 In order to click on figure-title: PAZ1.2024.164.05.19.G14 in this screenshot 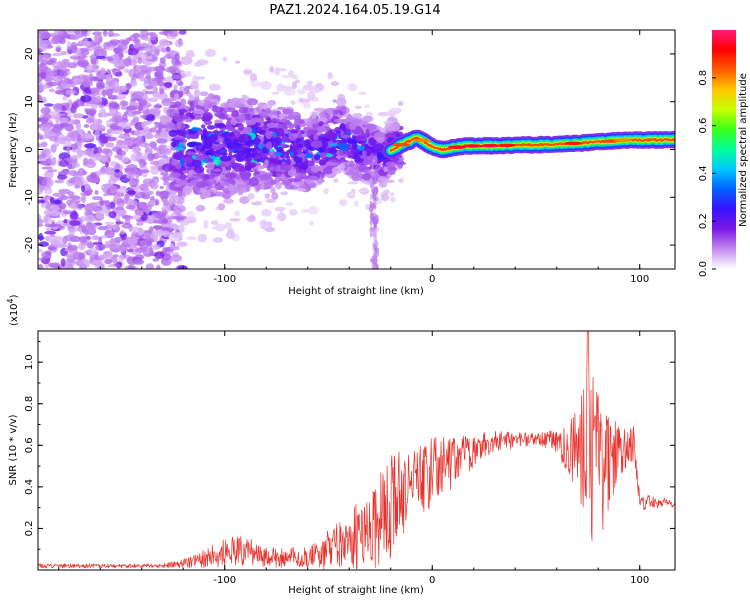, I will do `click(354, 10)`.